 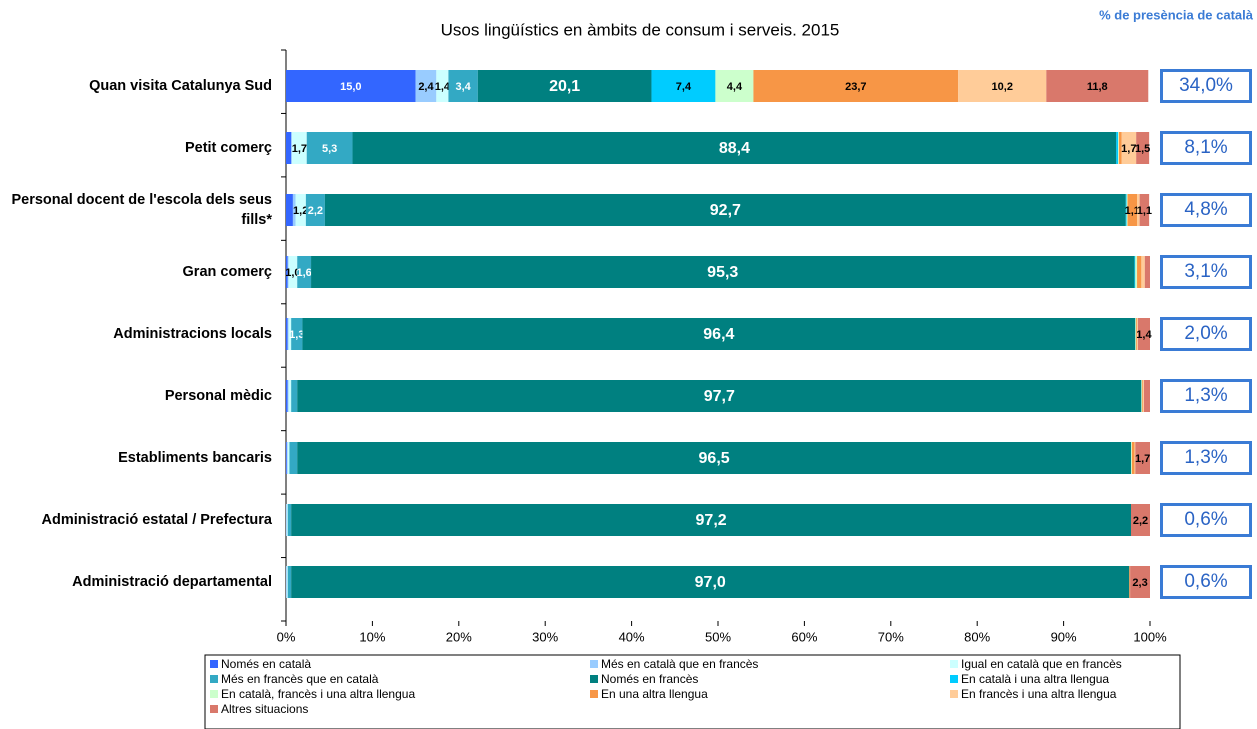 I want to click on data-label: 92,7, so click(x=725, y=210).